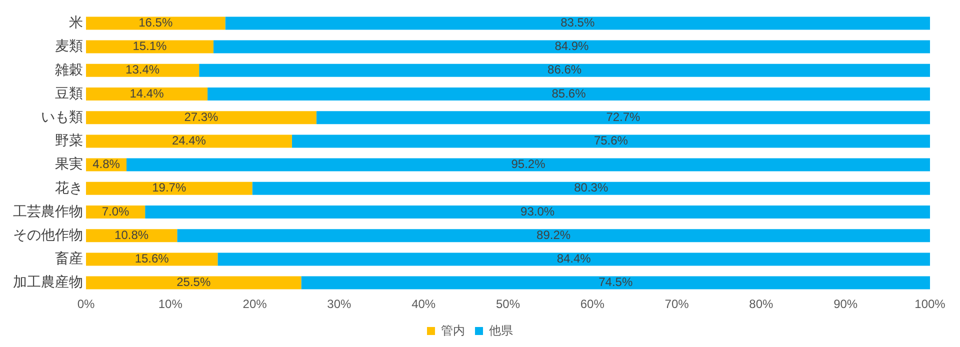 The width and height of the screenshot is (960, 347). I want to click on data-label: 7.0%, so click(116, 211).